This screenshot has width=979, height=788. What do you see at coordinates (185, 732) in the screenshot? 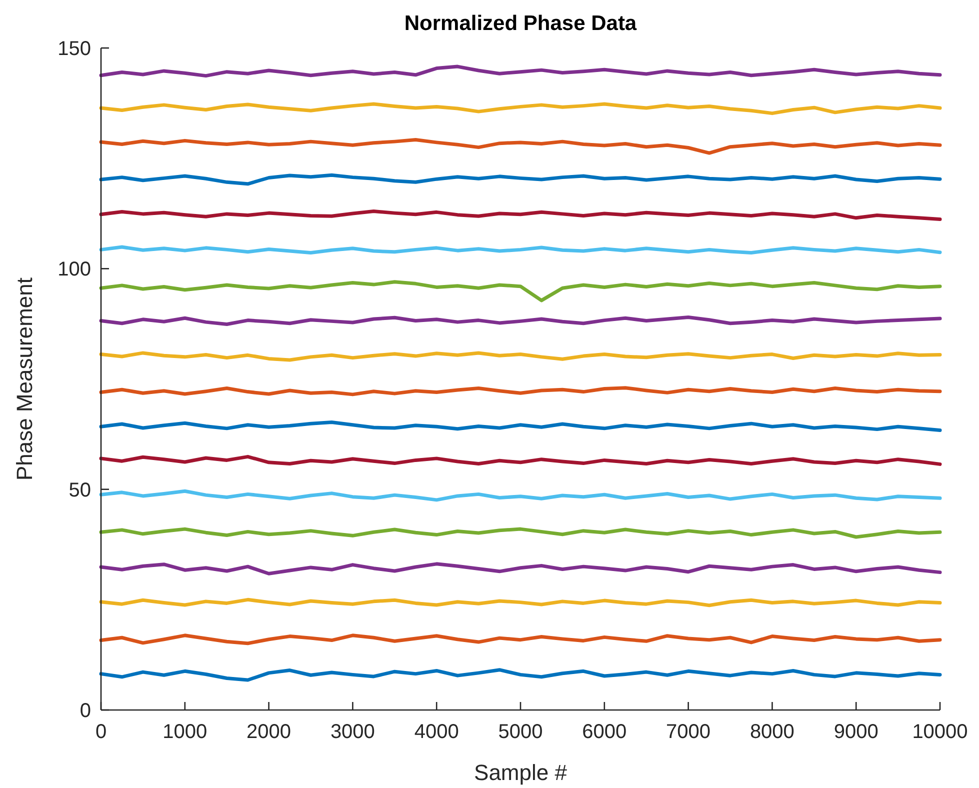
I see `x-tick-label: 1000` at bounding box center [185, 732].